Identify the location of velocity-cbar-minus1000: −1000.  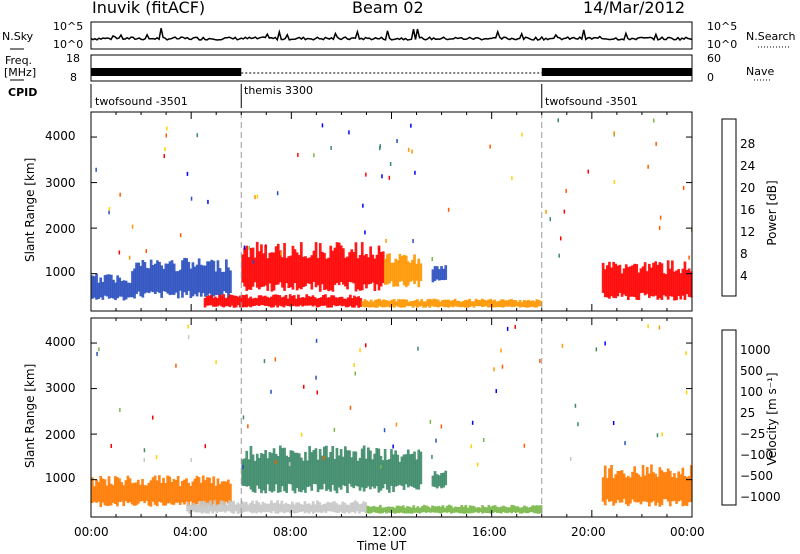
(760, 497).